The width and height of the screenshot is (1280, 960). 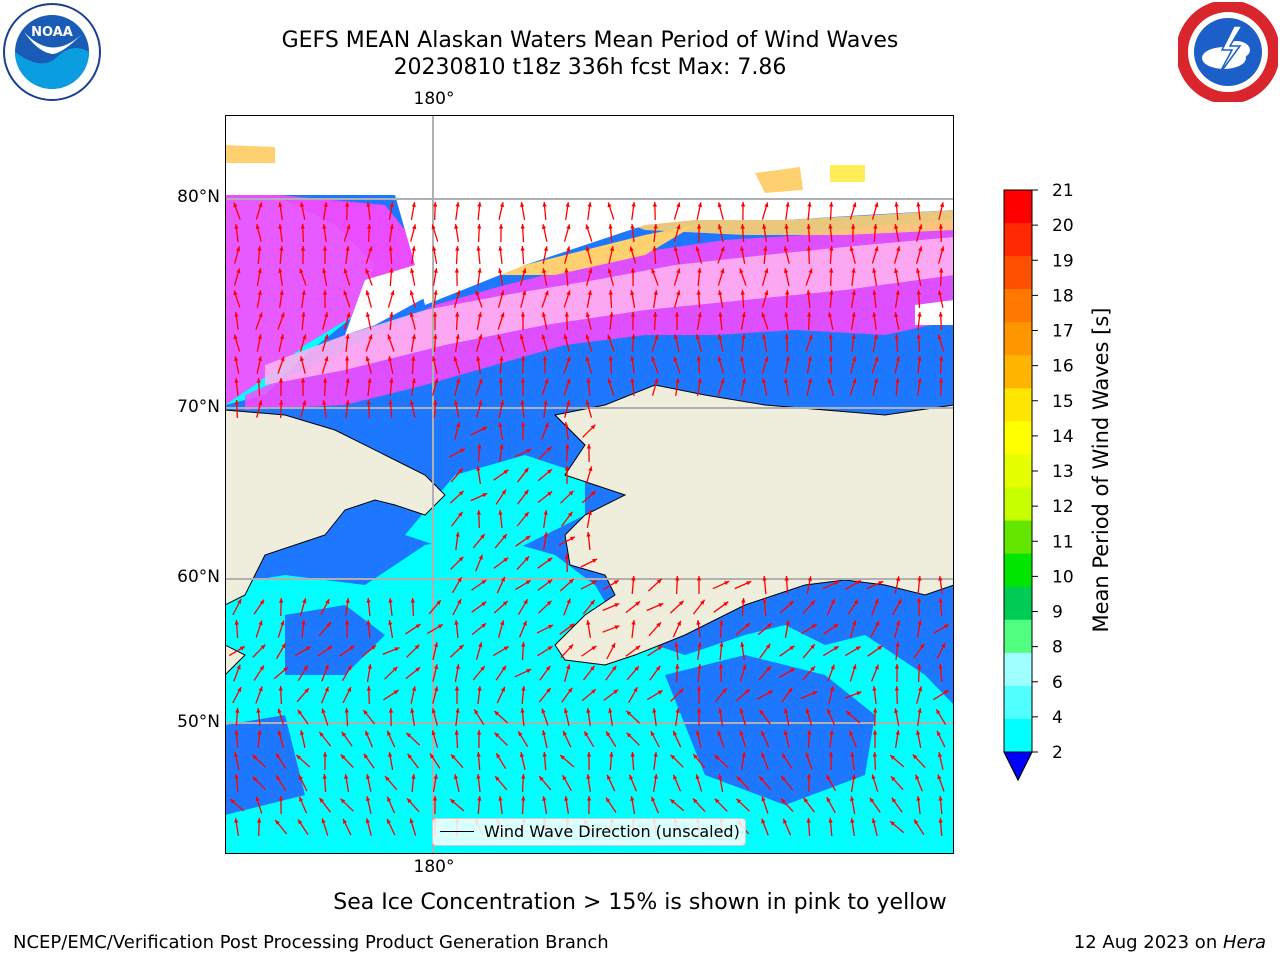 What do you see at coordinates (198, 407) in the screenshot?
I see `lat-label-70: 70°N` at bounding box center [198, 407].